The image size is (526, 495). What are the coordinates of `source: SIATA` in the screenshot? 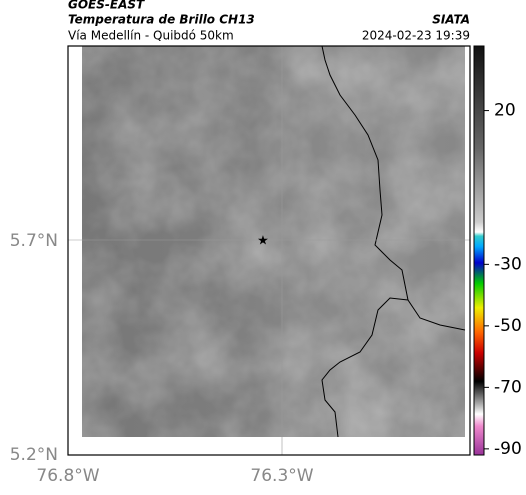 It's located at (451, 20).